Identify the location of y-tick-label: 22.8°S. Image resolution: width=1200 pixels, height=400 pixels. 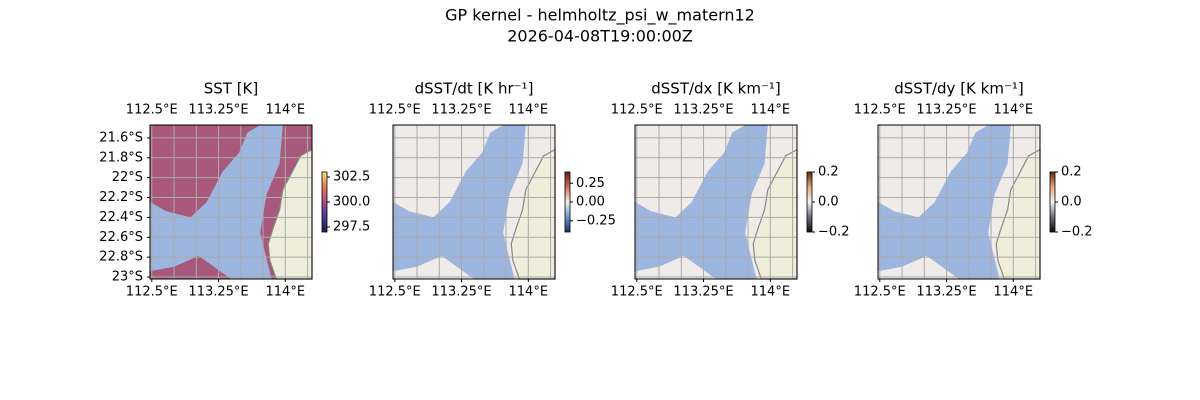
(121, 257).